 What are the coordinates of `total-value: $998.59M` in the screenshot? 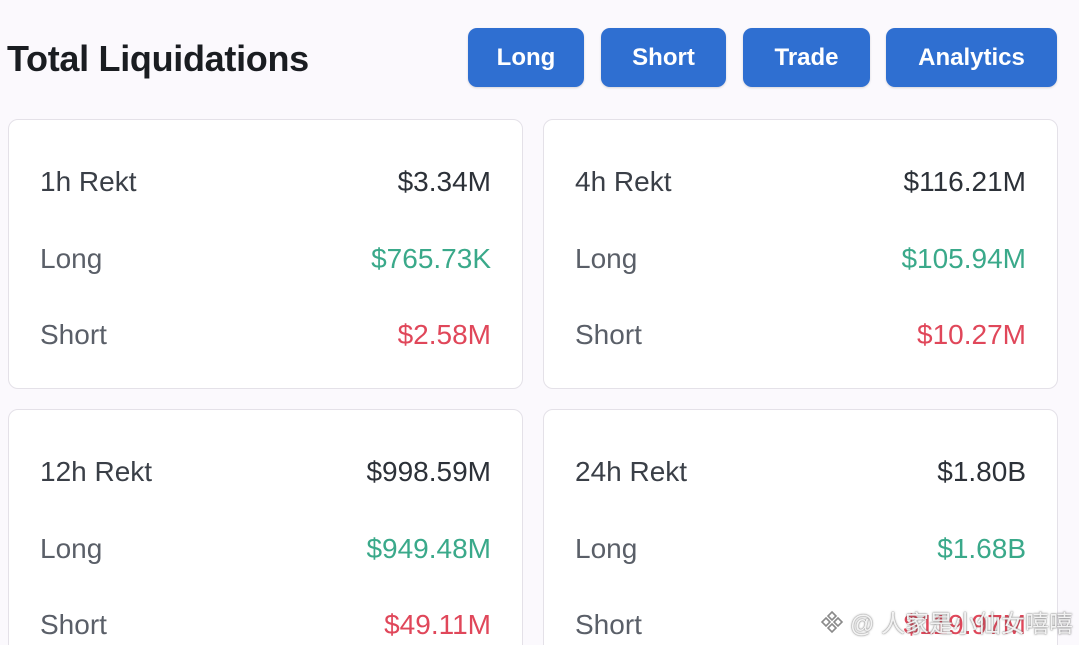 It's located at (428, 471).